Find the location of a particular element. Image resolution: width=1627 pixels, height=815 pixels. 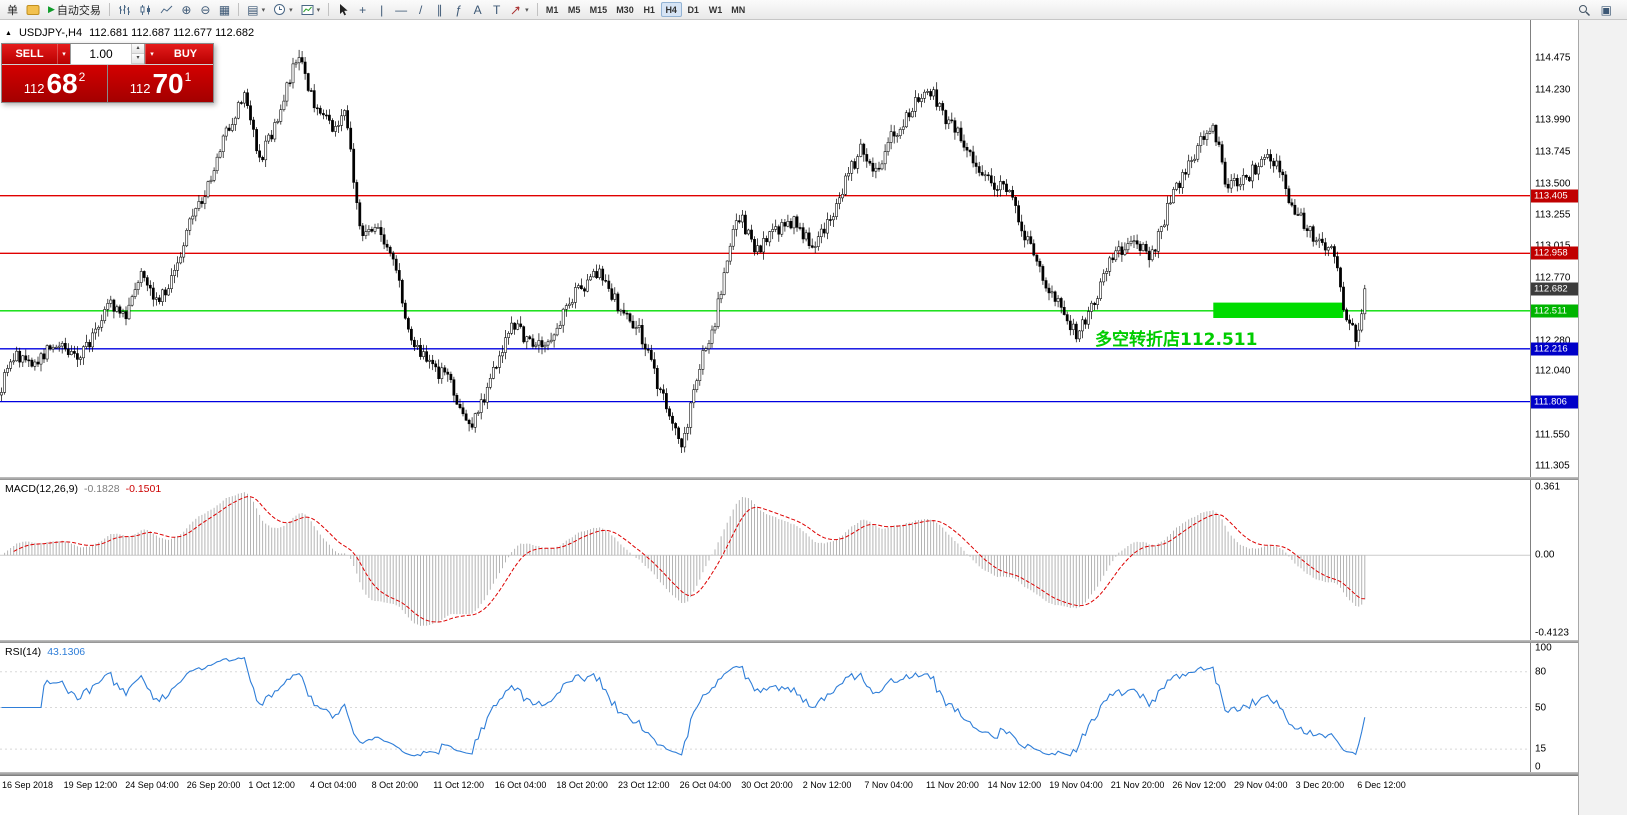

collapse-arrow-icon: ▲ is located at coordinates (8, 33).